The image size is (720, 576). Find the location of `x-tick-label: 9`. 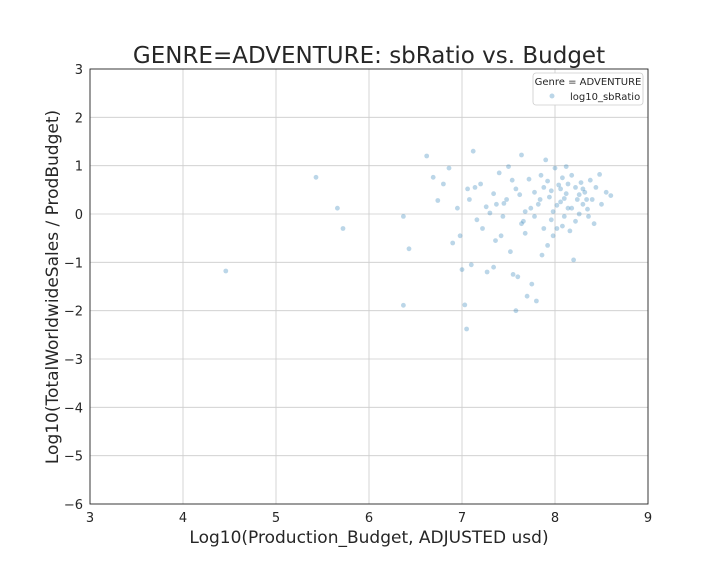

x-tick-label: 9 is located at coordinates (648, 518).